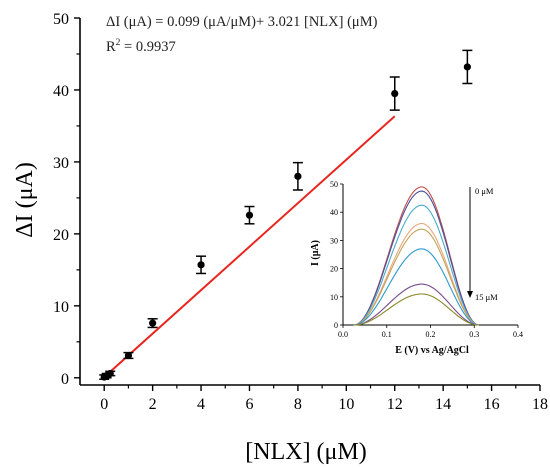 The width and height of the screenshot is (550, 471). What do you see at coordinates (387, 334) in the screenshot?
I see `inset-x-tick-label: 0.1` at bounding box center [387, 334].